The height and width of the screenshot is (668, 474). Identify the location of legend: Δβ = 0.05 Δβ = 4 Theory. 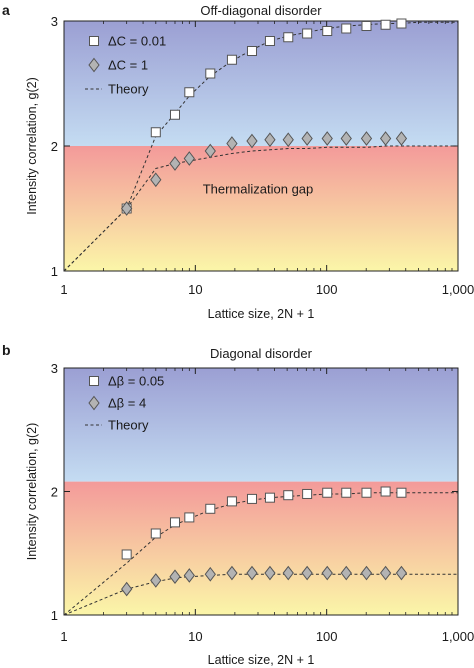
(124, 403).